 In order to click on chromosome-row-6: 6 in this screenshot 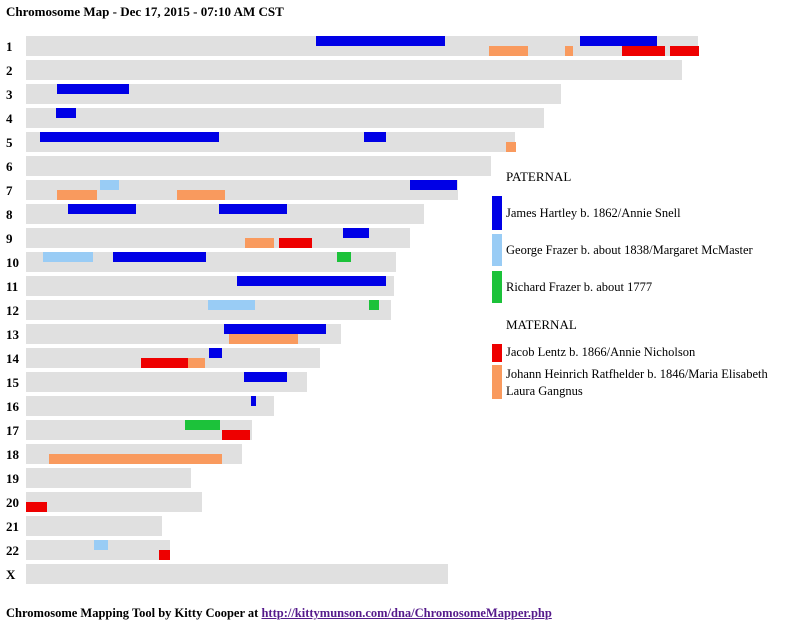, I will do `click(360, 166)`.